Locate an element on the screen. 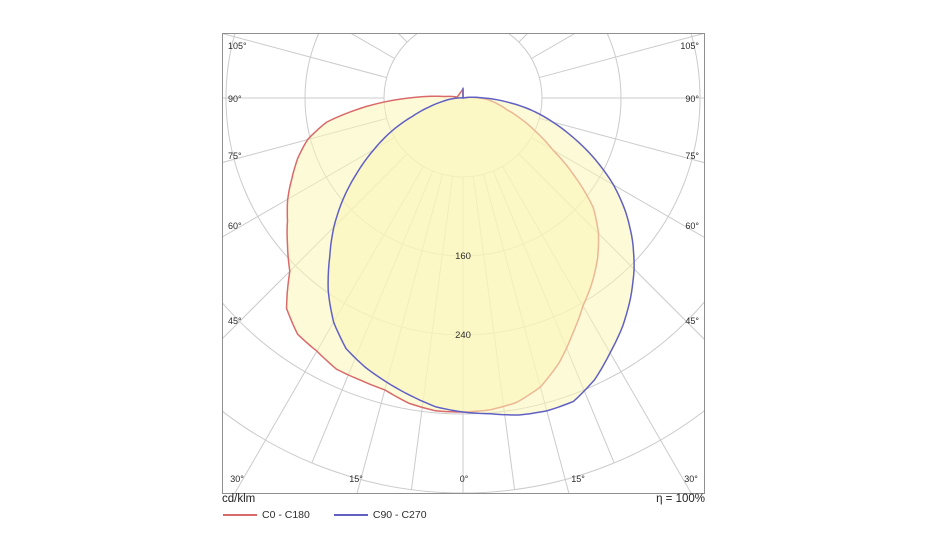 Image resolution: width=933 pixels, height=560 pixels. chart-legend: C0 - C180 C90 - C270 is located at coordinates (337, 515).